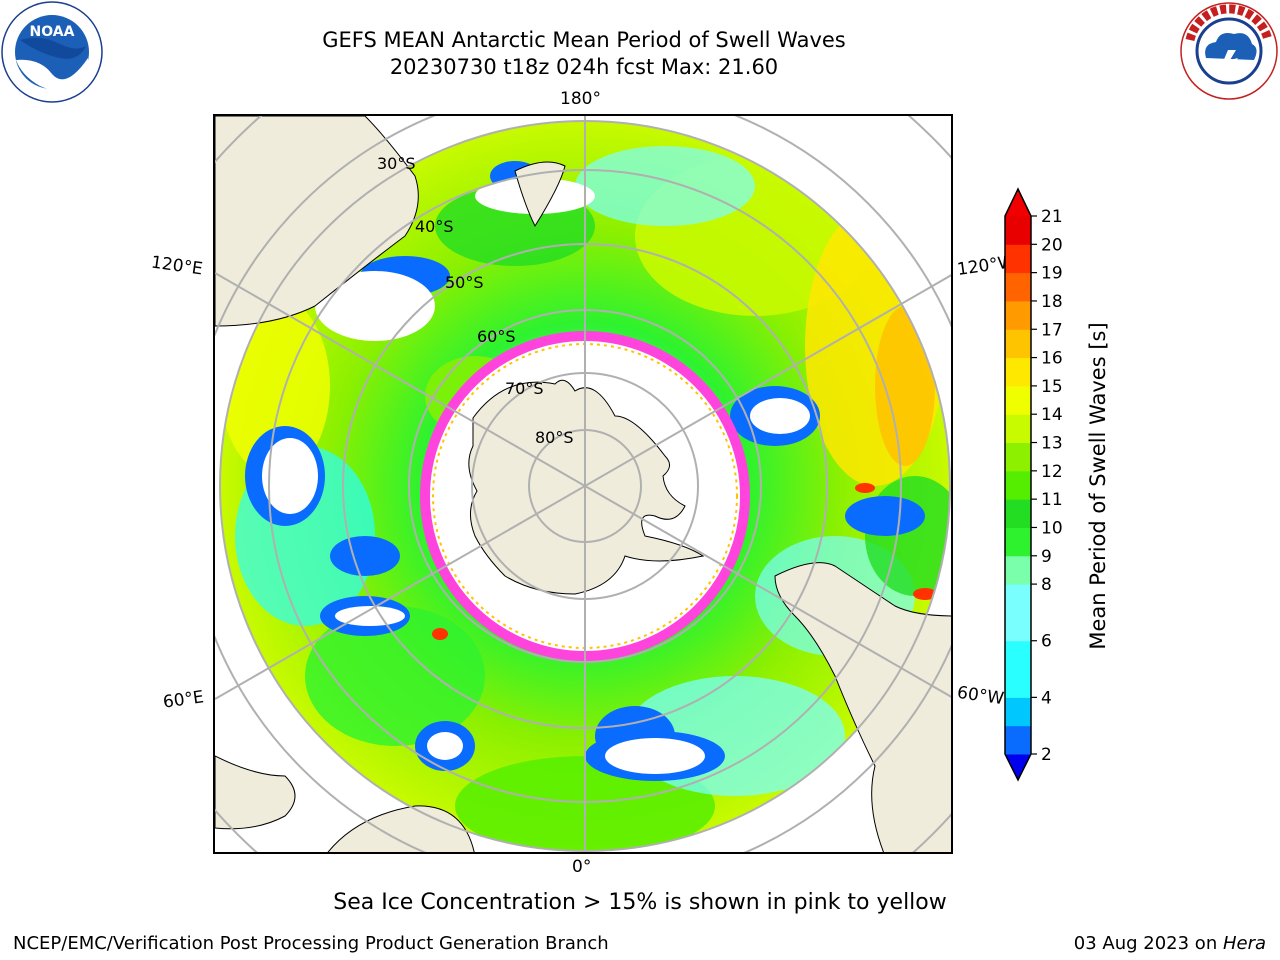  I want to click on noaa-logo: NOAA, so click(52, 52).